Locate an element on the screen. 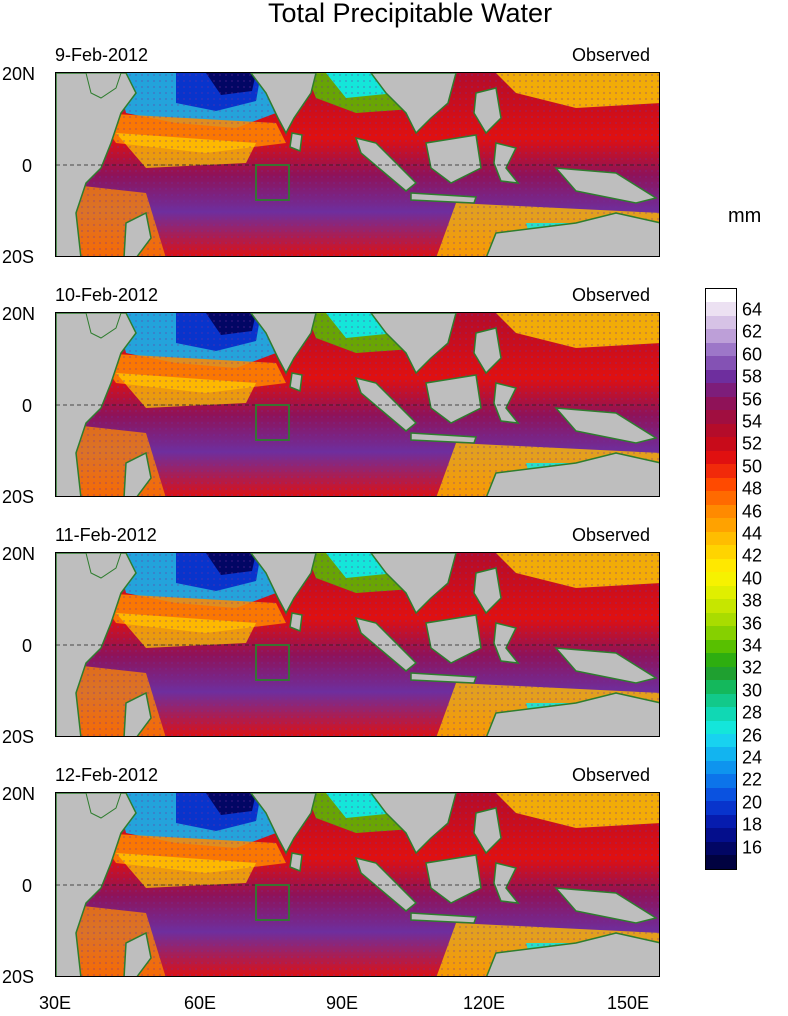 Image resolution: width=788 pixels, height=1016 pixels. colorbar-label: 50 is located at coordinates (752, 466).